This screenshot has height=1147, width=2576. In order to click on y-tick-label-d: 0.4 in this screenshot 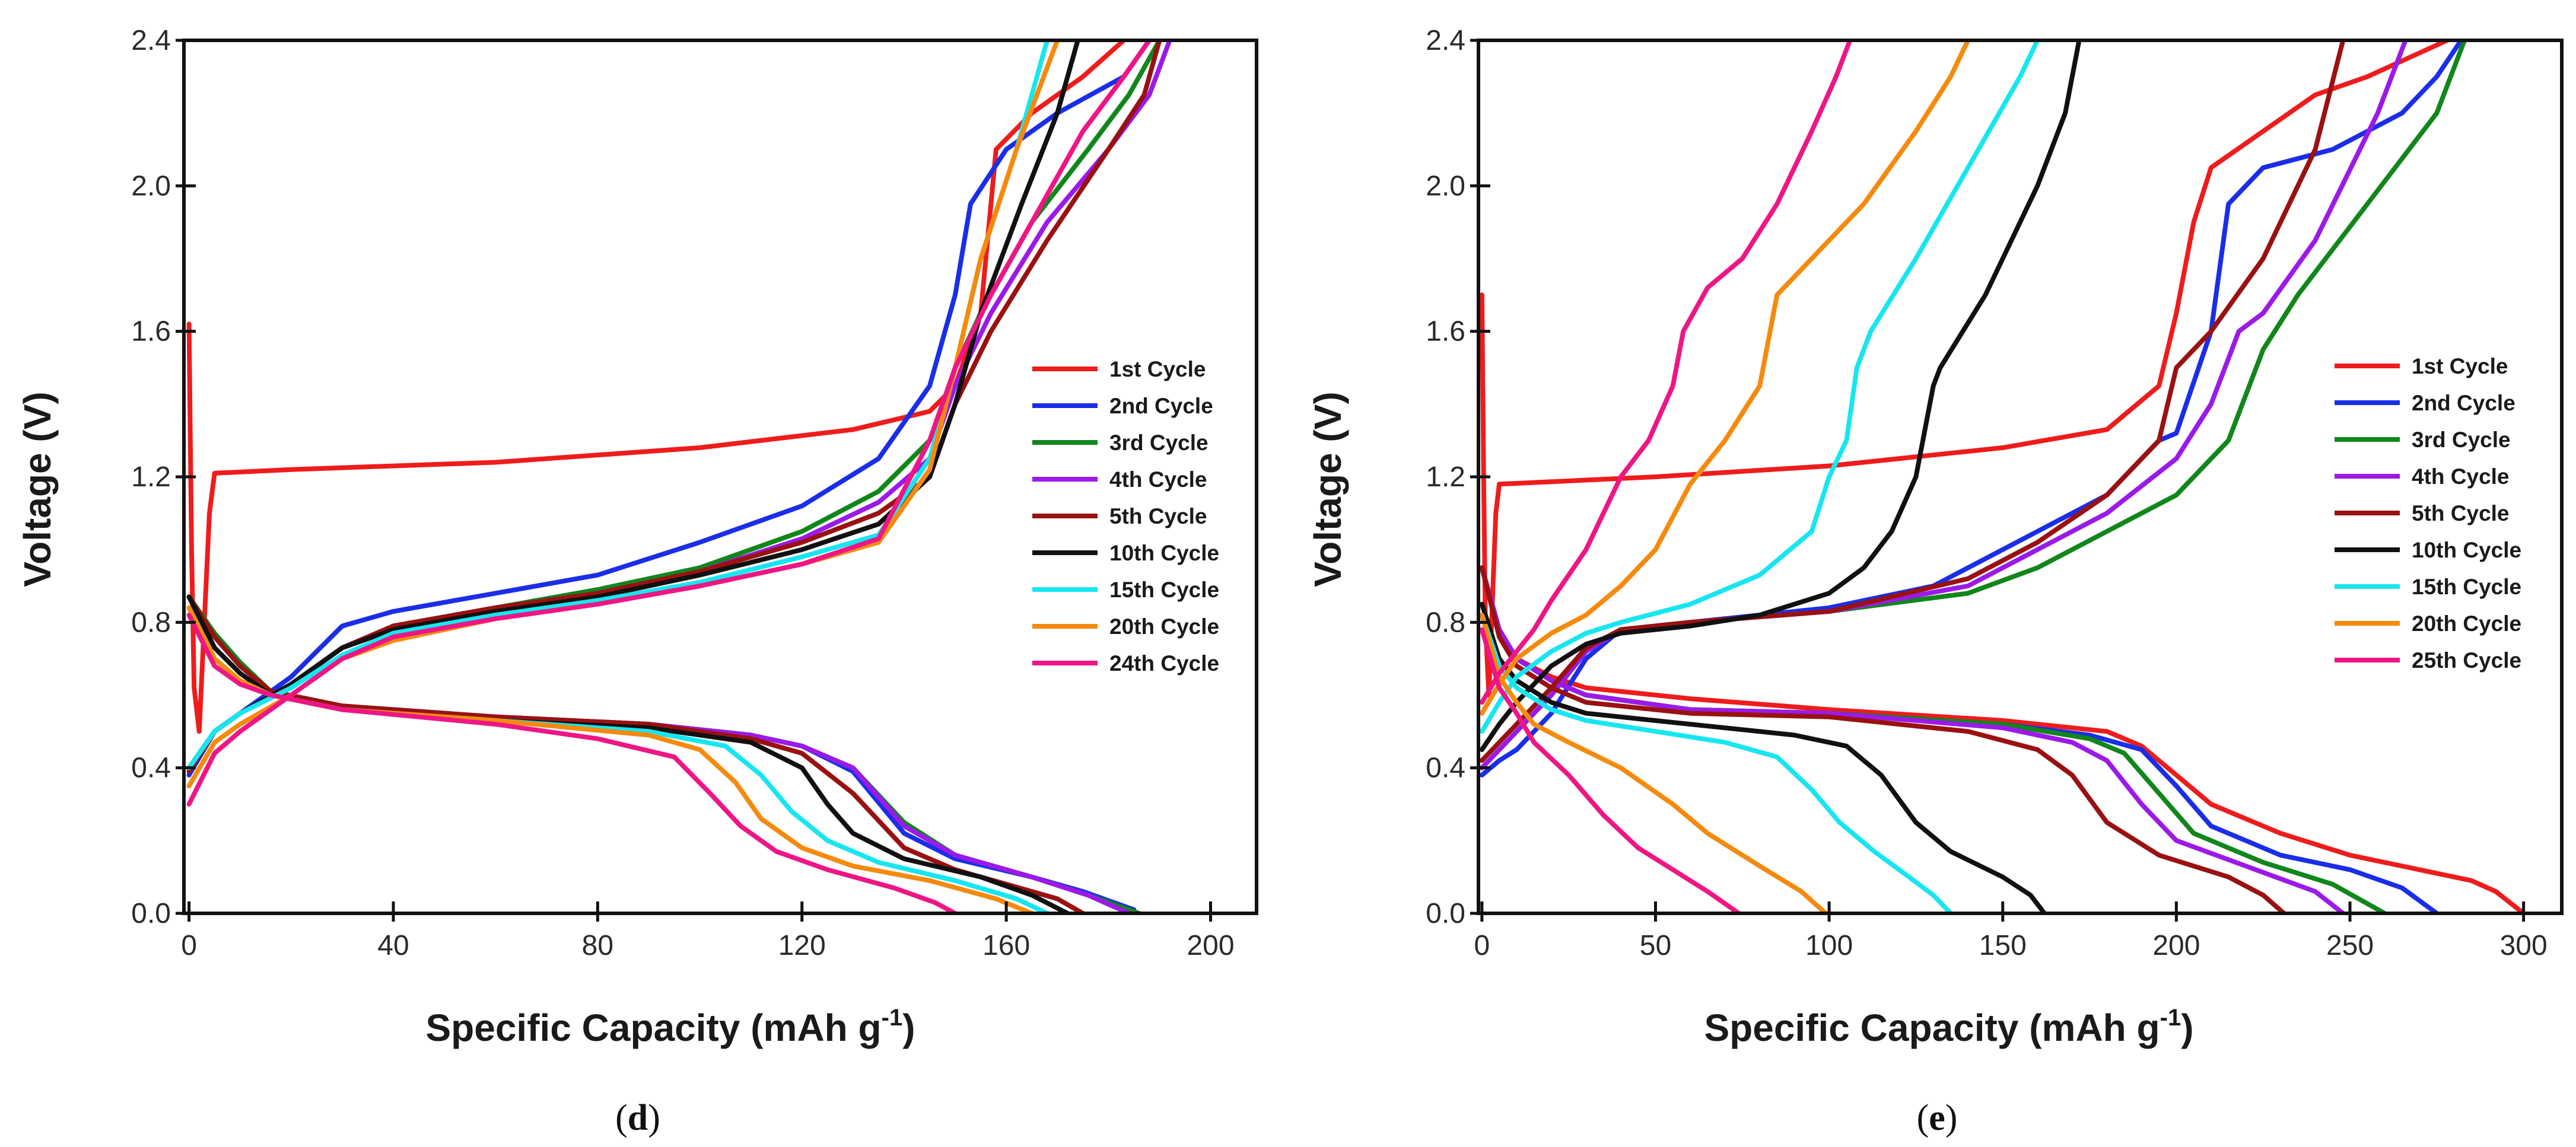, I will do `click(151, 768)`.